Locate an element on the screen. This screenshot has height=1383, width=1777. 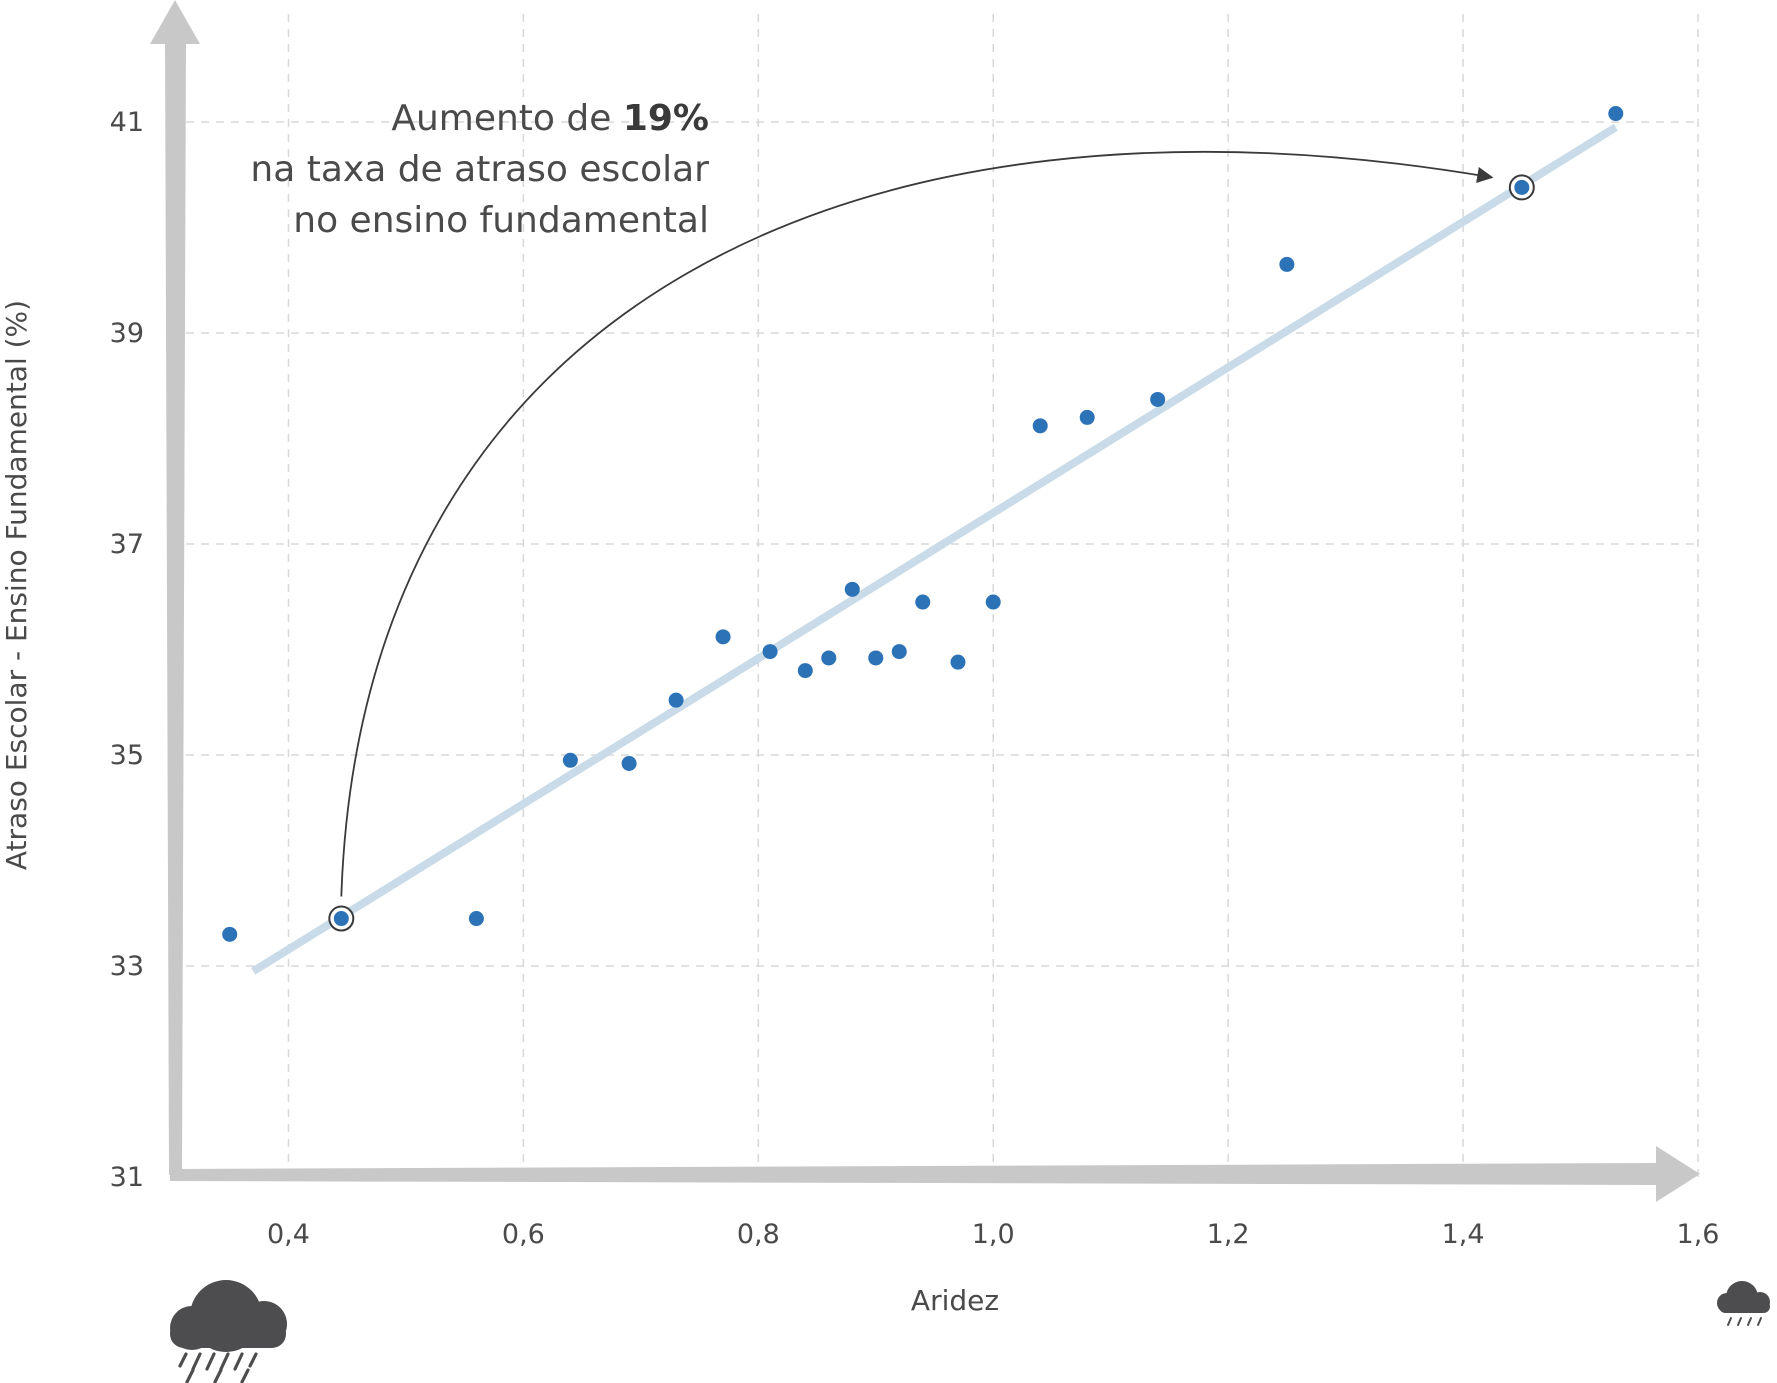
y-axis-ticks: 31 33 35 37 39 41 is located at coordinates (127, 650).